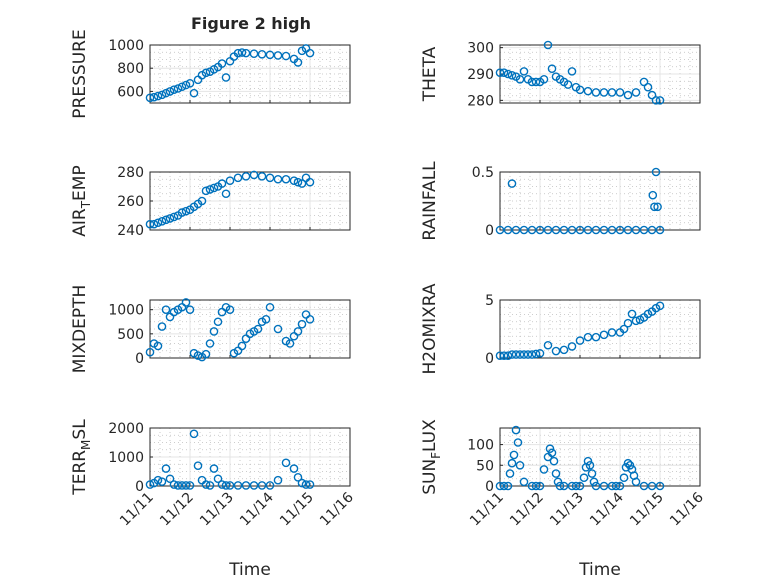 The image size is (778, 583). Describe the element at coordinates (485, 466) in the screenshot. I see `y-tick-label: 50` at that location.